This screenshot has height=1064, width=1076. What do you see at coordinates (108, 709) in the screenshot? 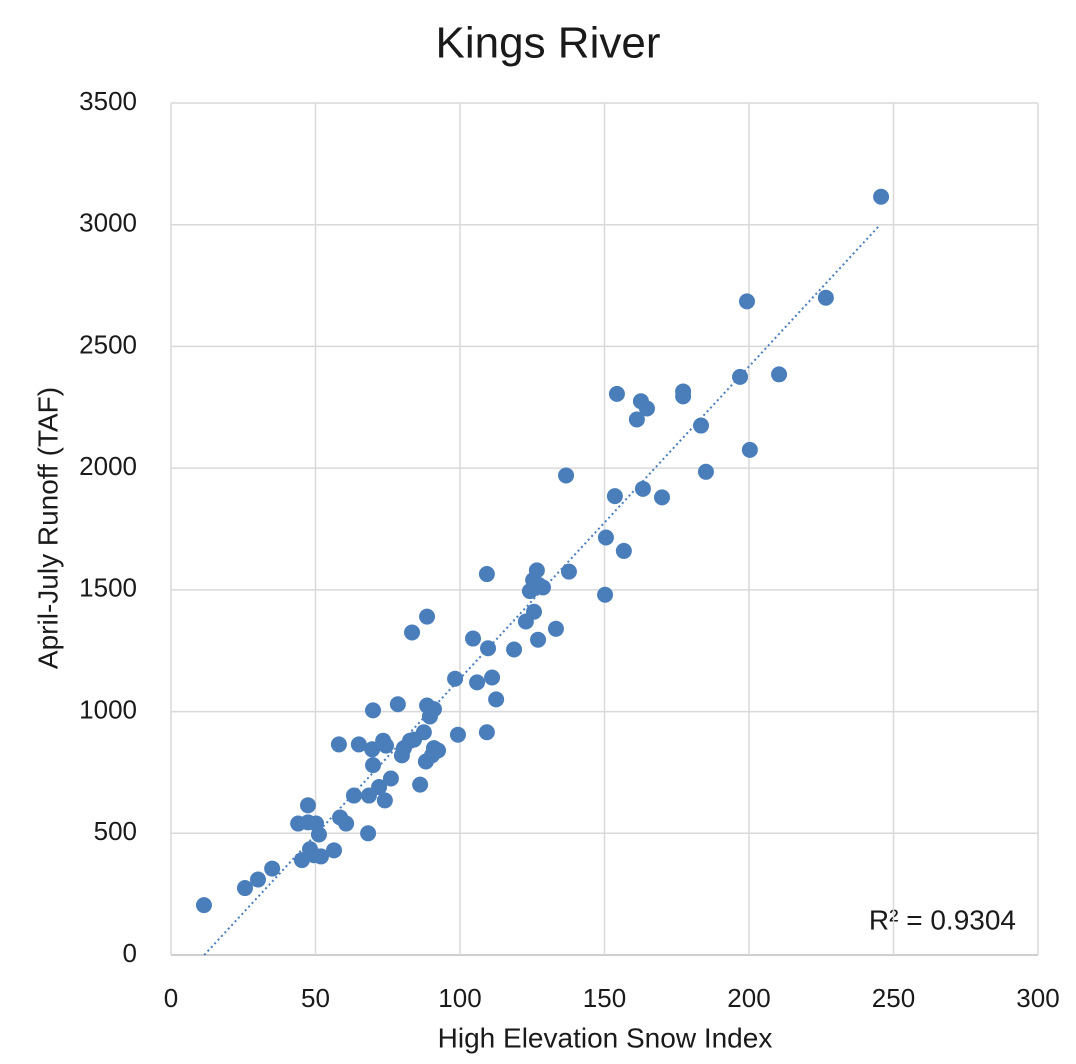
I see `y-tick-label: 1000` at bounding box center [108, 709].